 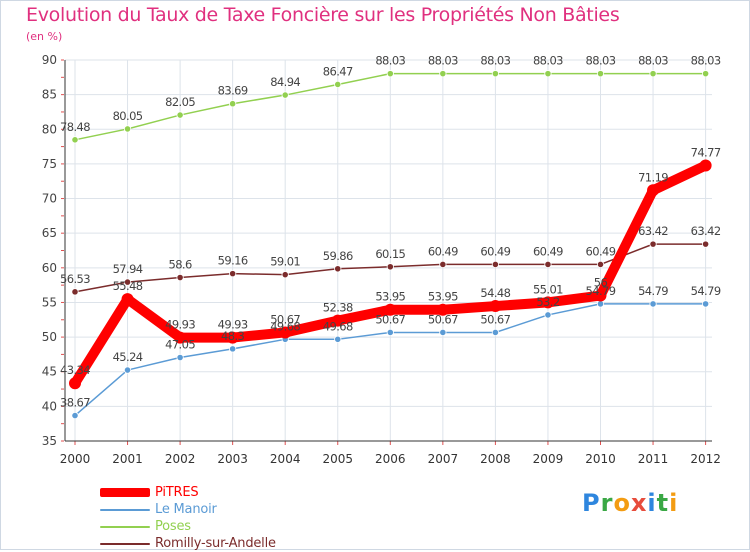 What do you see at coordinates (49, 406) in the screenshot?
I see `y-tick-label: 40` at bounding box center [49, 406].